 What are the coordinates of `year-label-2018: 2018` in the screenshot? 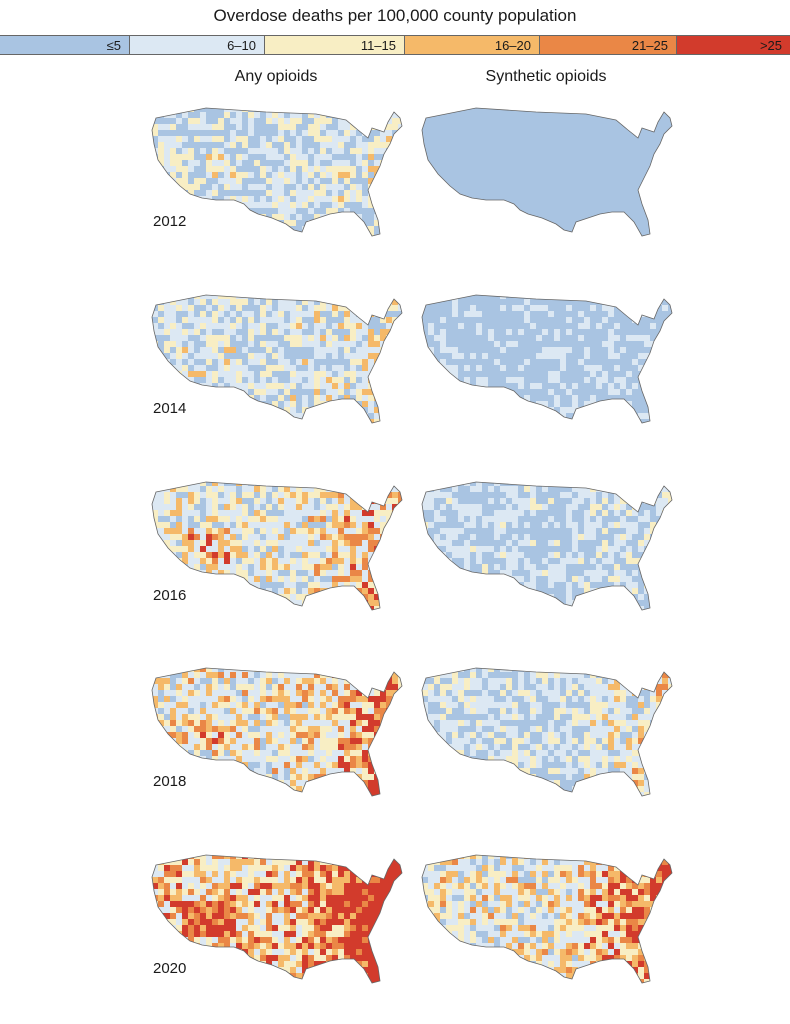 It's located at (170, 781).